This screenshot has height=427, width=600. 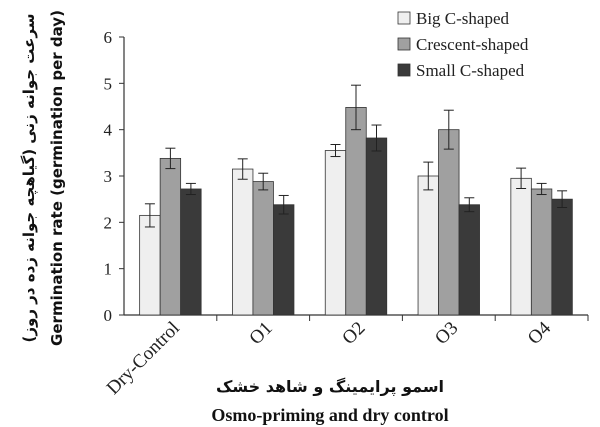 What do you see at coordinates (170, 236) in the screenshot?
I see `bar-crescent-shaped-dry-control` at bounding box center [170, 236].